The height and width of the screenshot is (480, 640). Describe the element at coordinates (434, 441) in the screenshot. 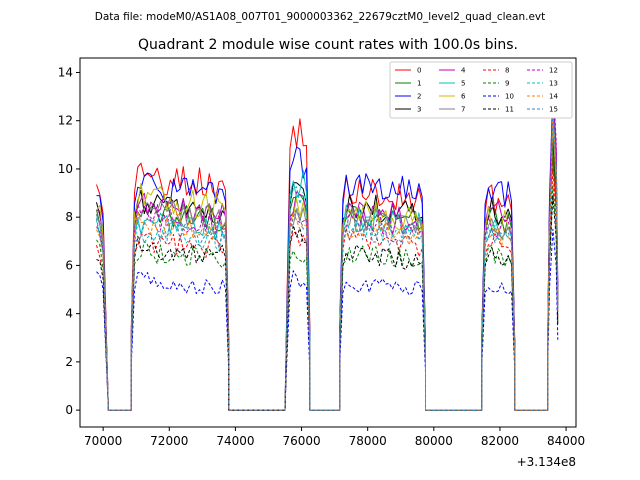

I see `x-tick-label: 80000` at that location.